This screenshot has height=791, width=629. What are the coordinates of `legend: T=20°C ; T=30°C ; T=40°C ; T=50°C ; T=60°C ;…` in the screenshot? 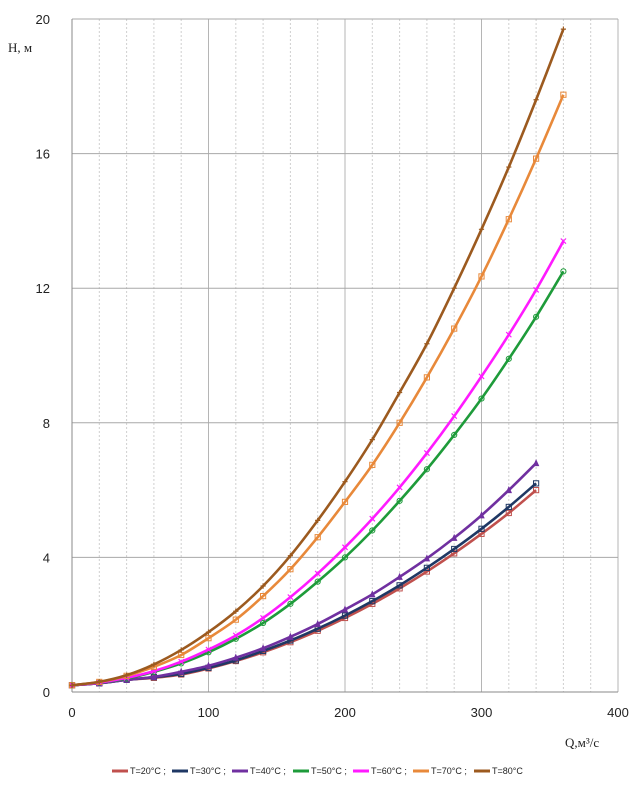 It's located at (317, 771).